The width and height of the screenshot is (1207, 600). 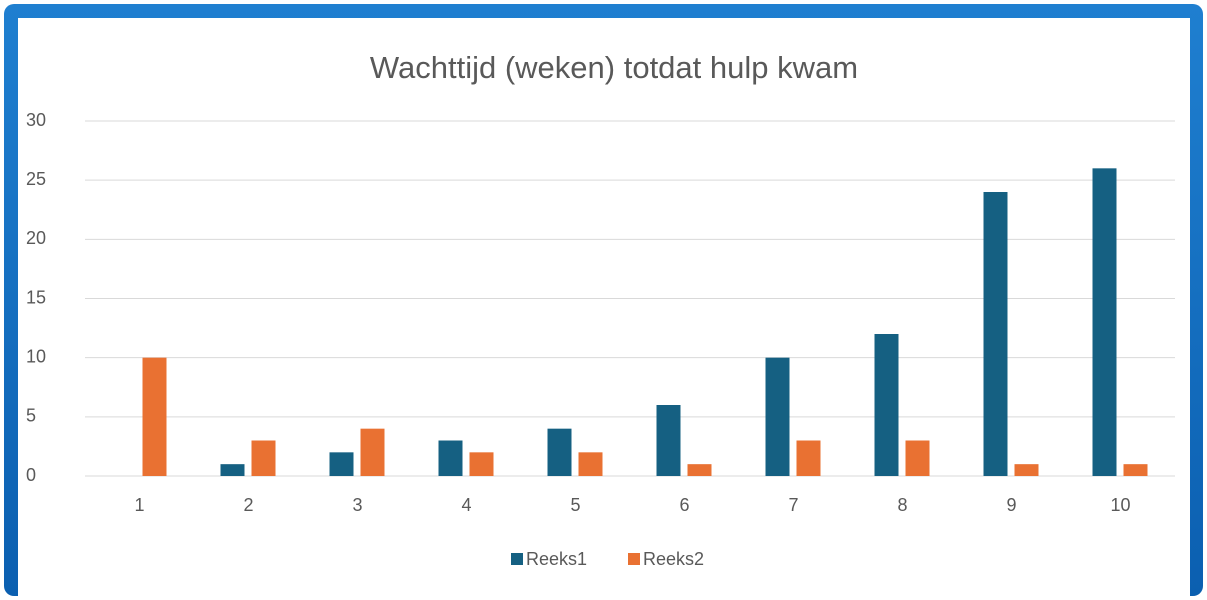 I want to click on y-tick-label: 20, so click(x=36, y=238).